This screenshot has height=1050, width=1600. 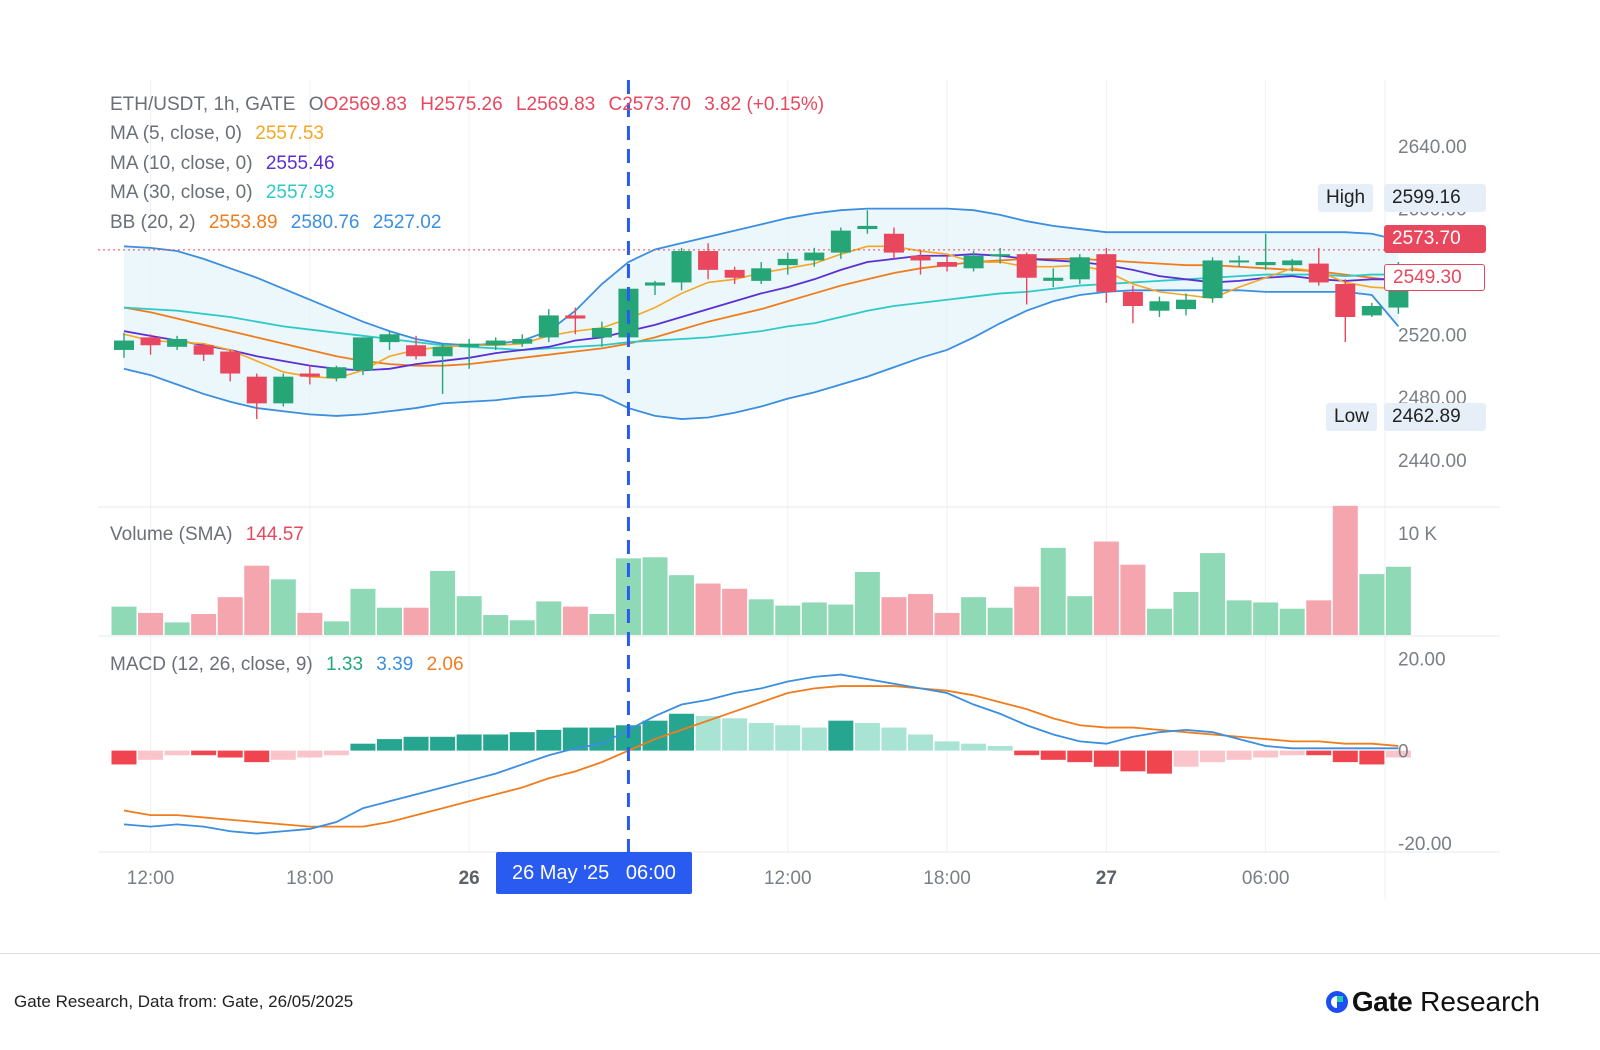 I want to click on symbol-label: ETH/USDT, 1h, GATE, so click(x=203, y=104).